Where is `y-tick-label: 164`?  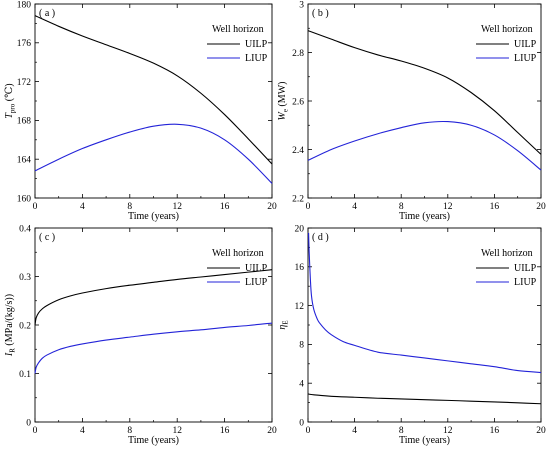
y-tick-label: 164 is located at coordinates (24, 161).